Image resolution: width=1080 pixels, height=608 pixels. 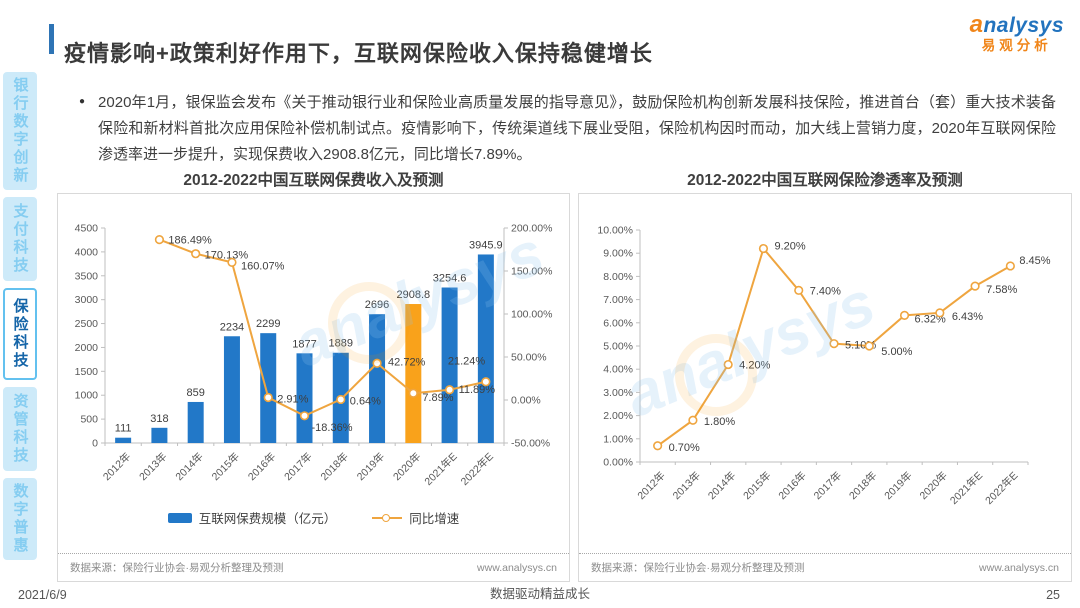 I want to click on svg-text: 2013年, so click(x=152, y=466).